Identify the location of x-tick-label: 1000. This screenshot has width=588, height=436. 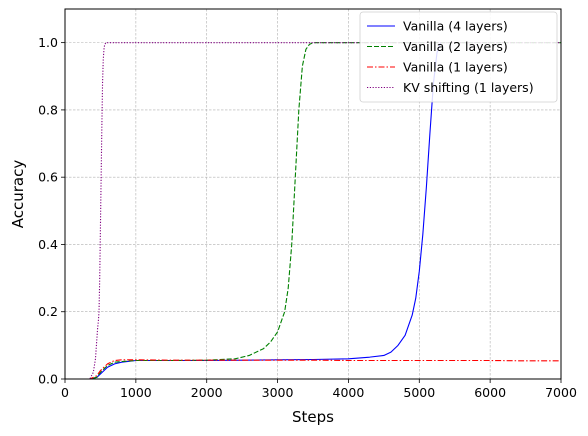
(136, 392).